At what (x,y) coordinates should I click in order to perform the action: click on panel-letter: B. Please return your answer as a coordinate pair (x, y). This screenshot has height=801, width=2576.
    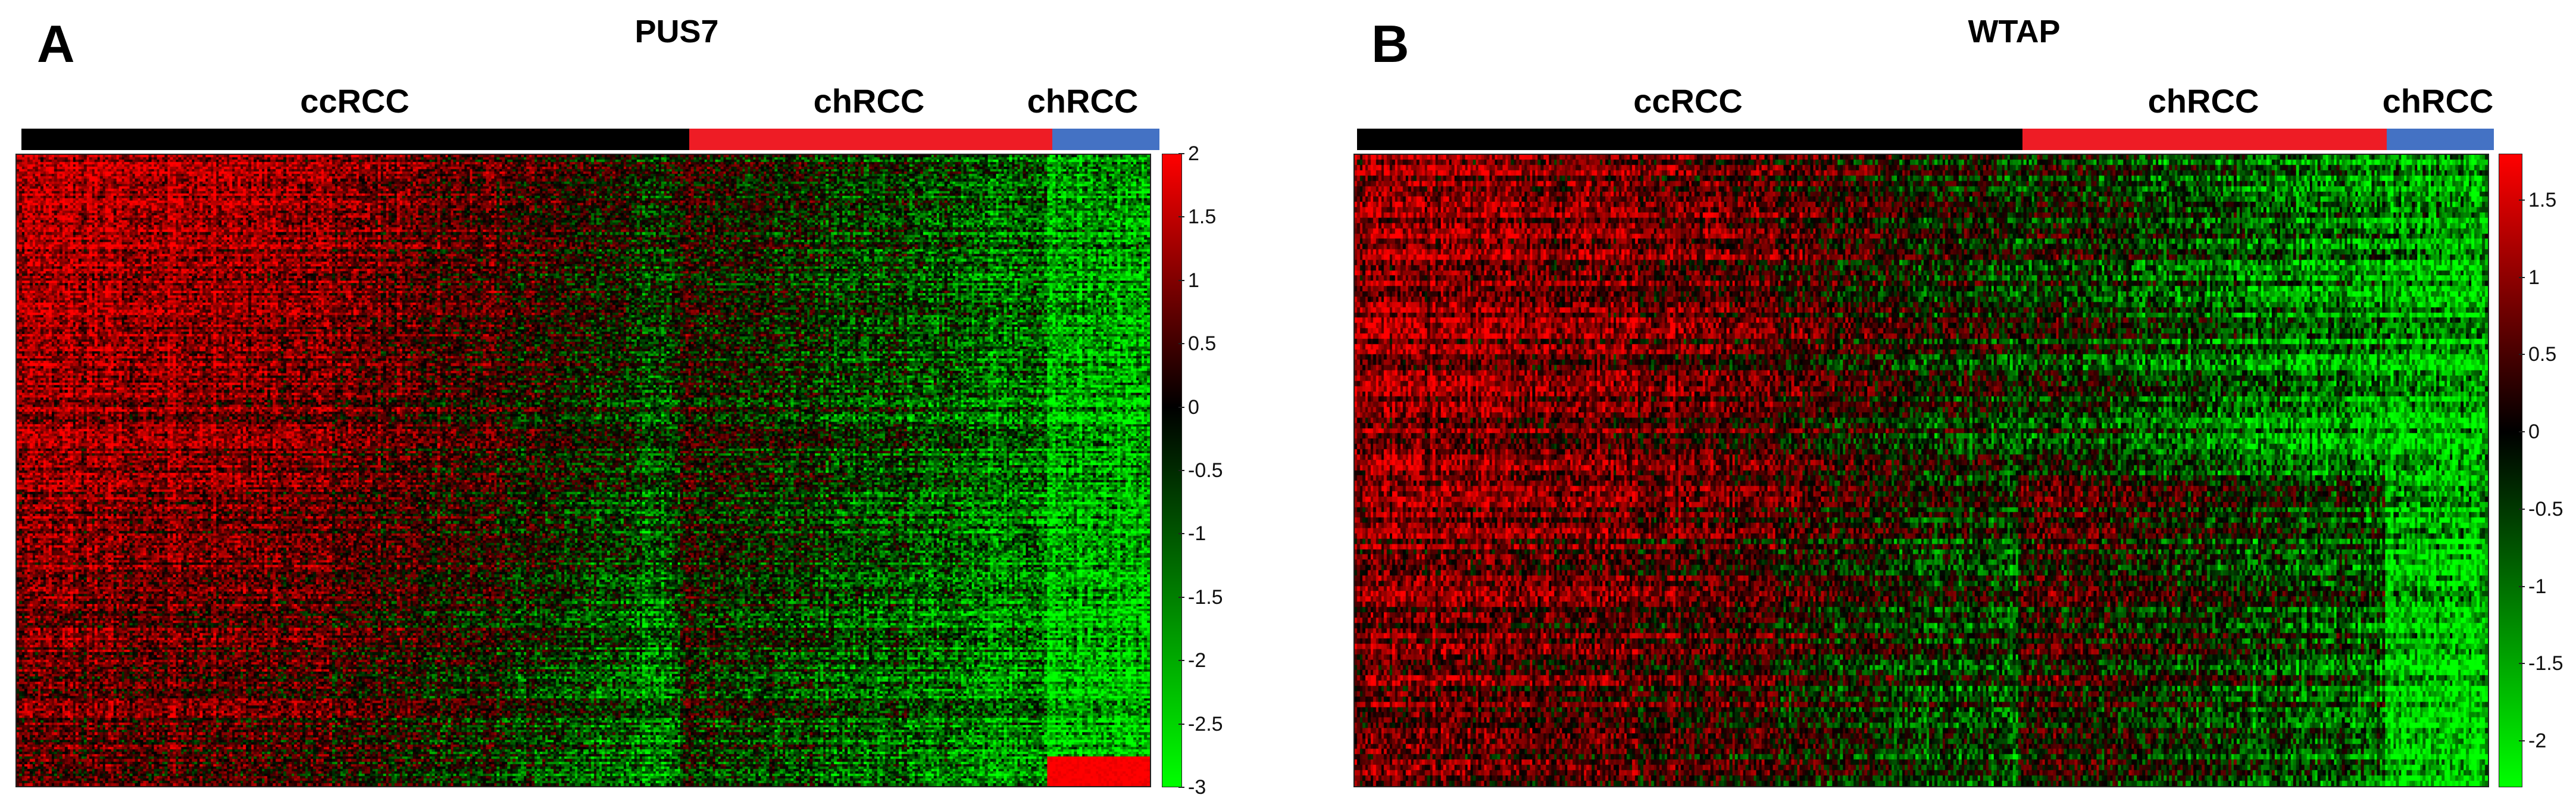
    Looking at the image, I should click on (1390, 43).